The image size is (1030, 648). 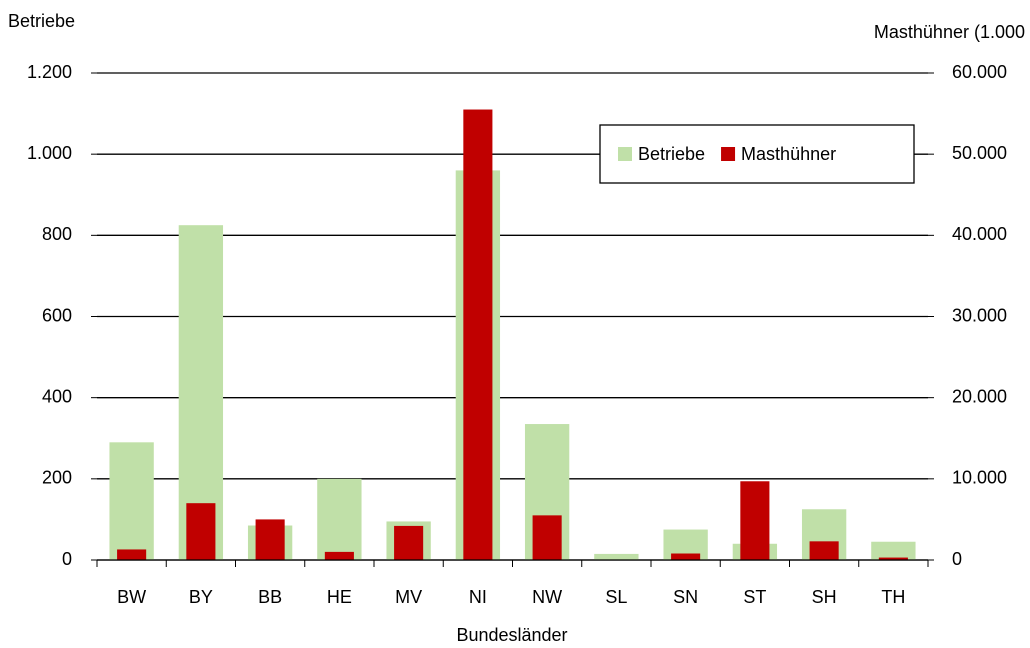 What do you see at coordinates (979, 72) in the screenshot?
I see `y2-tick-label: 60.000` at bounding box center [979, 72].